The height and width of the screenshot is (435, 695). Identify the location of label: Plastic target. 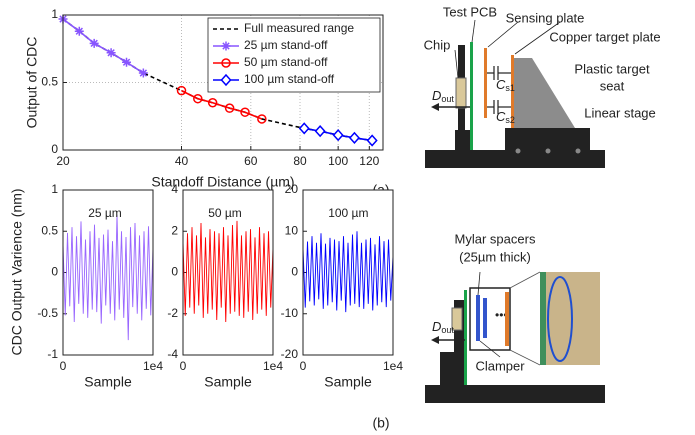
(612, 68).